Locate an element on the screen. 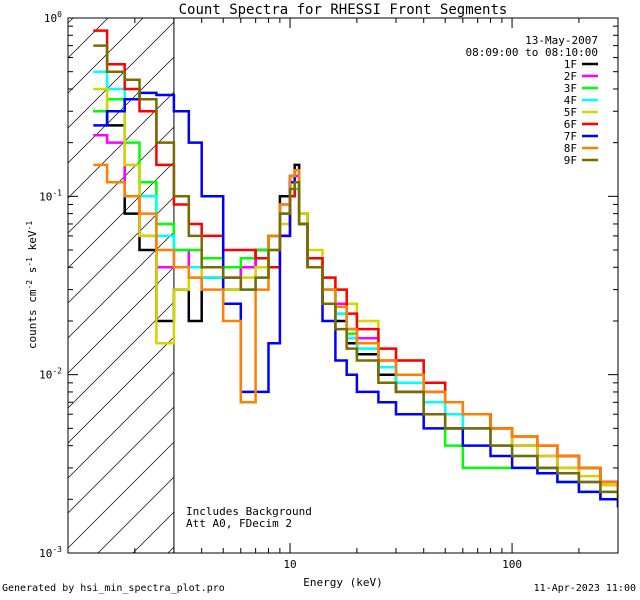 The width and height of the screenshot is (640, 600). legend-label-5f: 5F is located at coordinates (570, 112).